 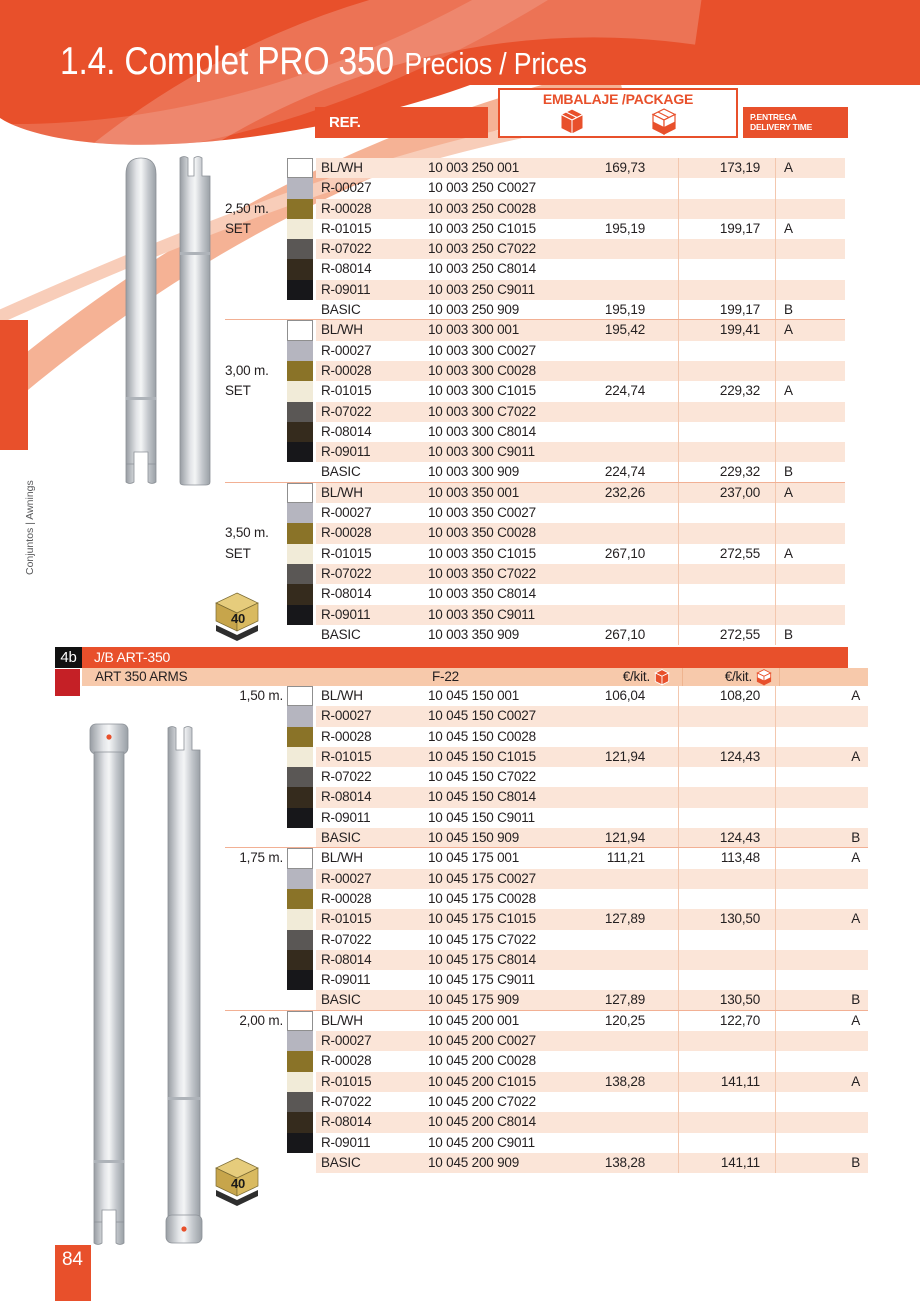 What do you see at coordinates (727, 1163) in the screenshot?
I see `price-cell-2: 141,11` at bounding box center [727, 1163].